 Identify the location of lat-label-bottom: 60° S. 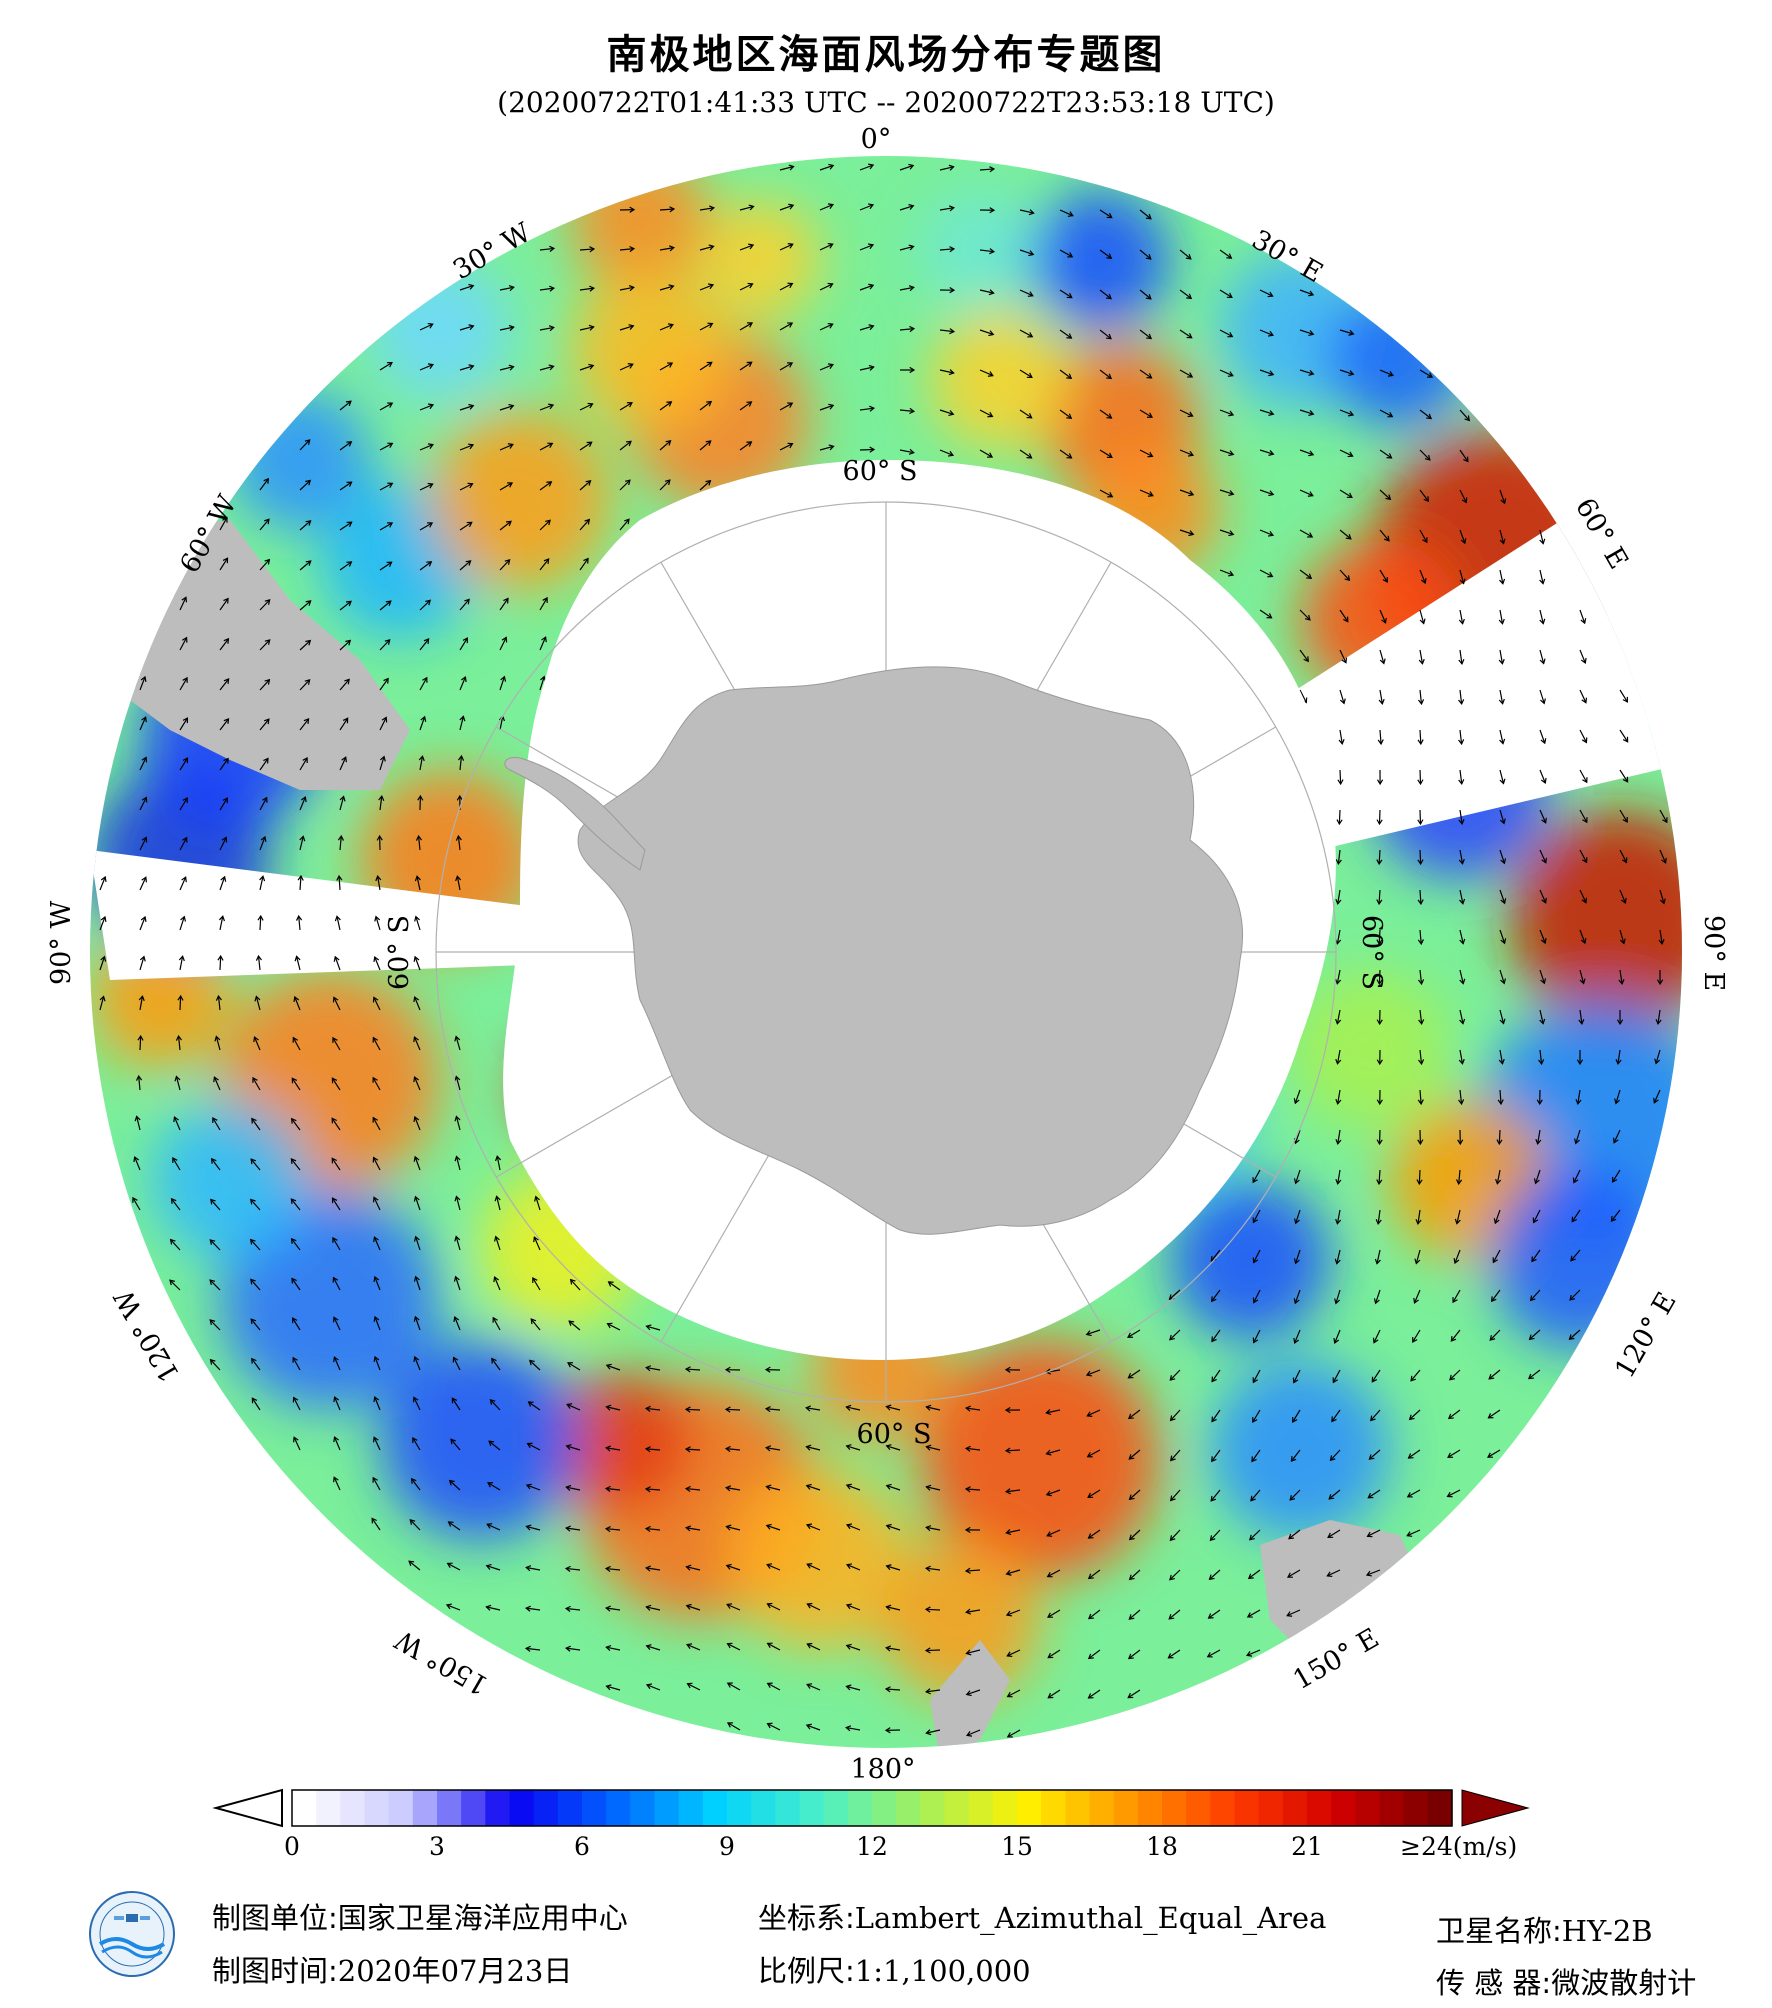
(894, 1434).